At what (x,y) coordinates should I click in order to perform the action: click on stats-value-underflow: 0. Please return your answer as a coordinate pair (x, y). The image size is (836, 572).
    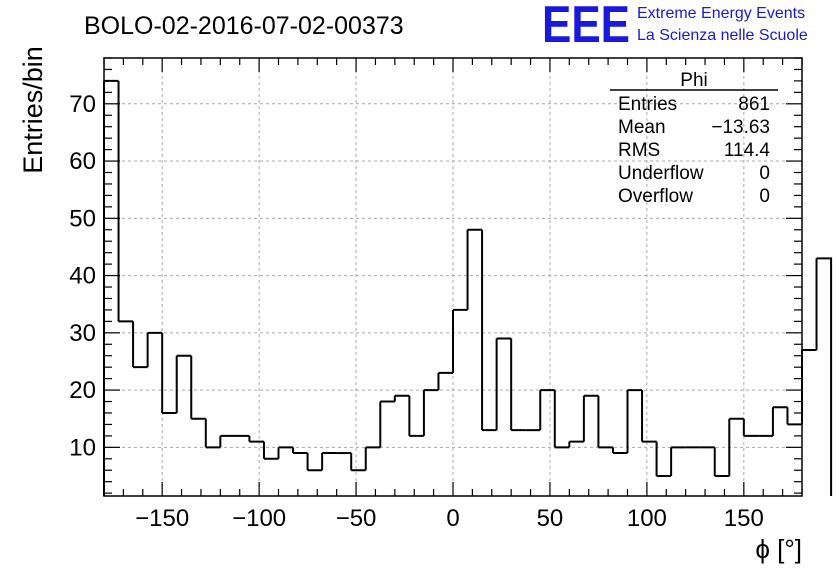
    Looking at the image, I should click on (764, 173).